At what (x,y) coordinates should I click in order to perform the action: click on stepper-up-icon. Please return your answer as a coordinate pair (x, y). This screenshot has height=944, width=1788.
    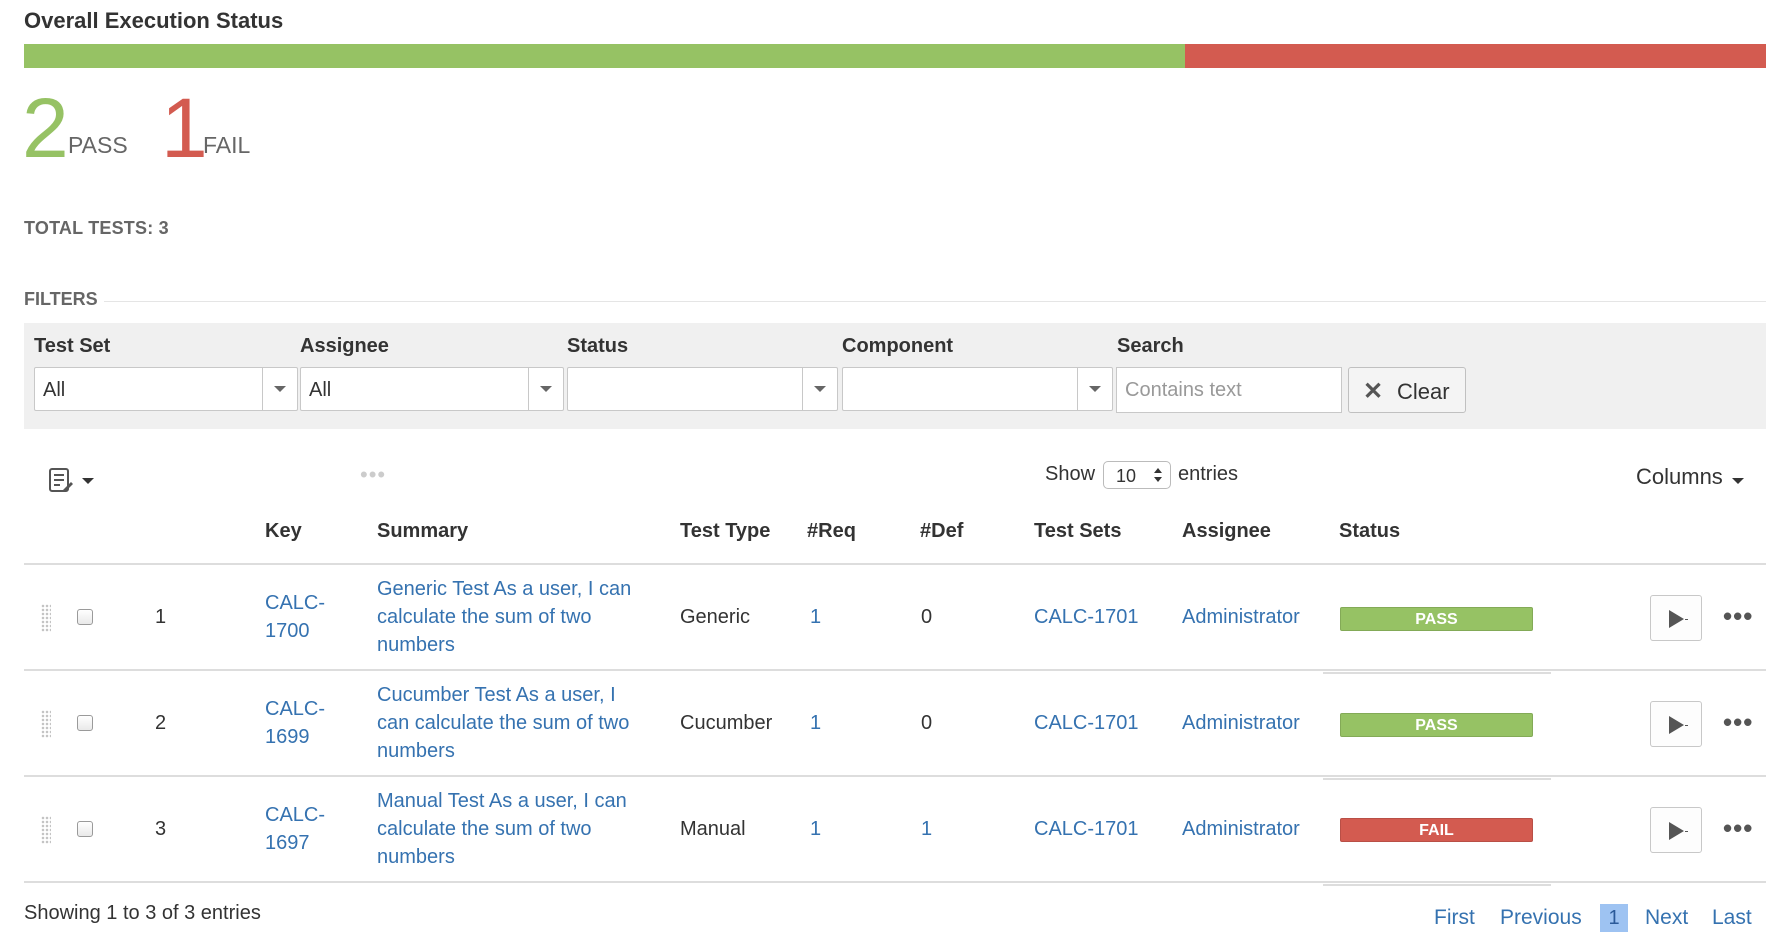
    Looking at the image, I should click on (1158, 470).